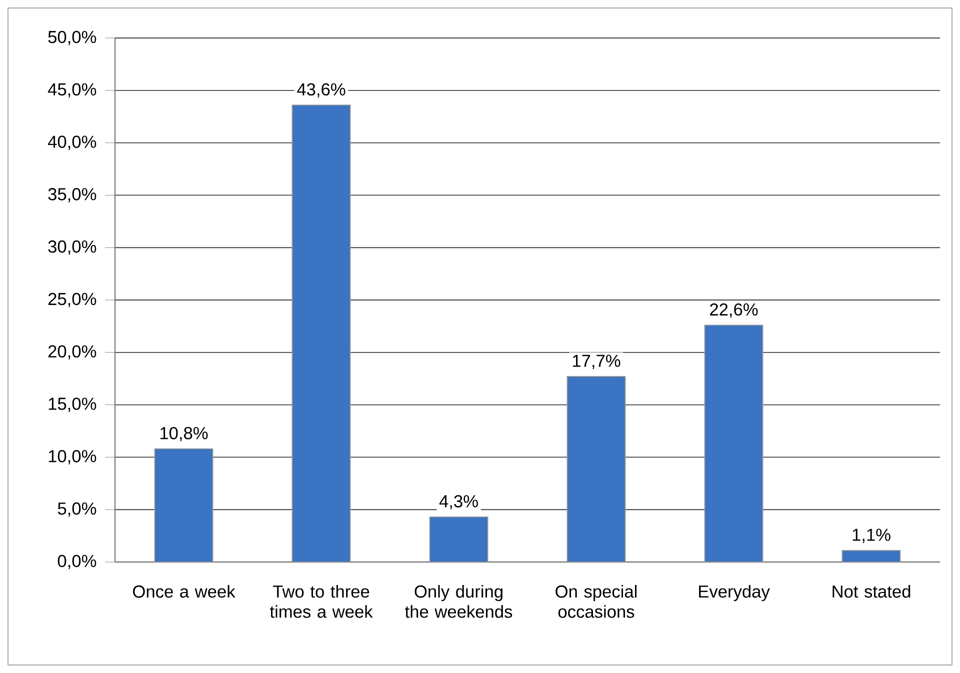 The image size is (960, 673). What do you see at coordinates (72, 195) in the screenshot?
I see `y-tick-label: 35,0%` at bounding box center [72, 195].